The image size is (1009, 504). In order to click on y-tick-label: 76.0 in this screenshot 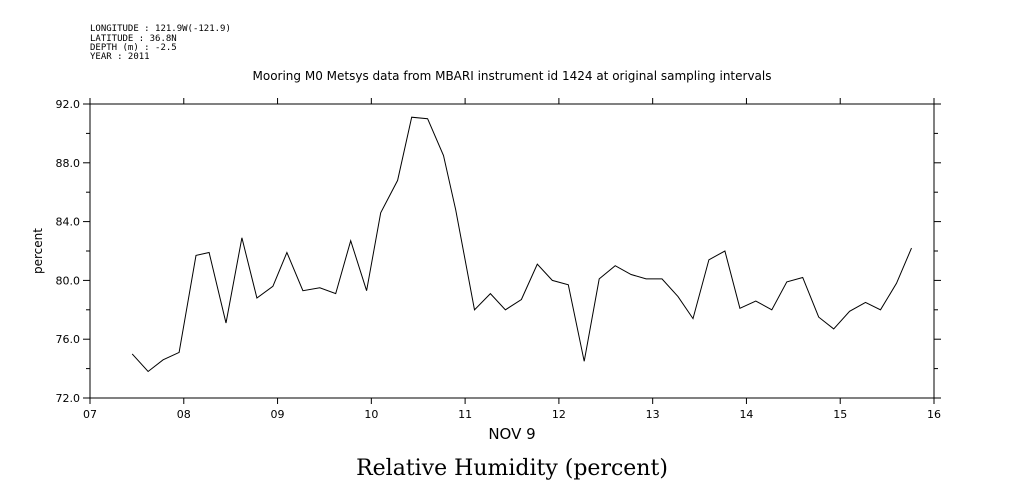, I will do `click(68, 339)`.